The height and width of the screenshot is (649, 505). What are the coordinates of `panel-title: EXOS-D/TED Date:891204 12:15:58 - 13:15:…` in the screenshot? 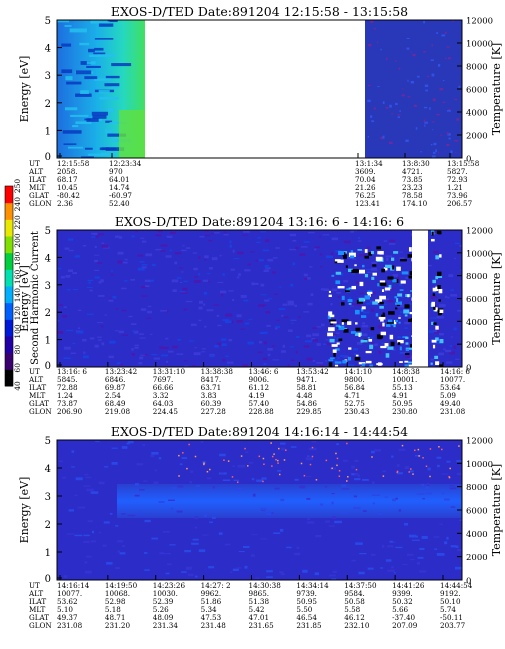 It's located at (259, 11).